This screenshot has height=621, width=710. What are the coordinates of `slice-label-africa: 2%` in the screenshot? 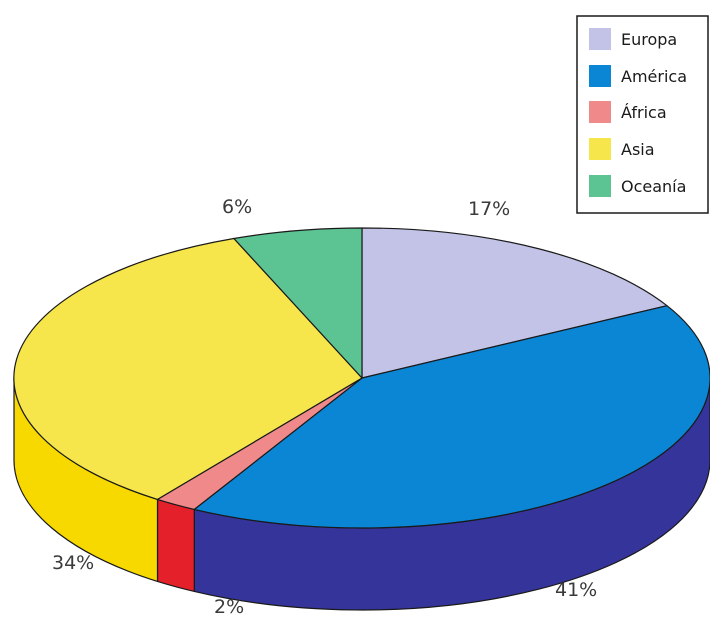 It's located at (229, 607).